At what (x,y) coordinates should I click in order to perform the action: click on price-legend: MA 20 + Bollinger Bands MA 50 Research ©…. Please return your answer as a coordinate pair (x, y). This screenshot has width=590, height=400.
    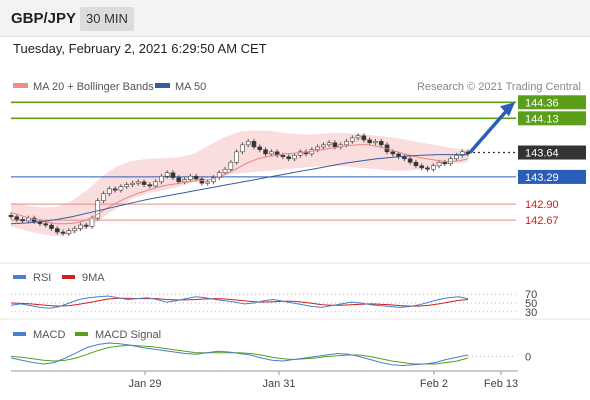
    Looking at the image, I should click on (297, 87).